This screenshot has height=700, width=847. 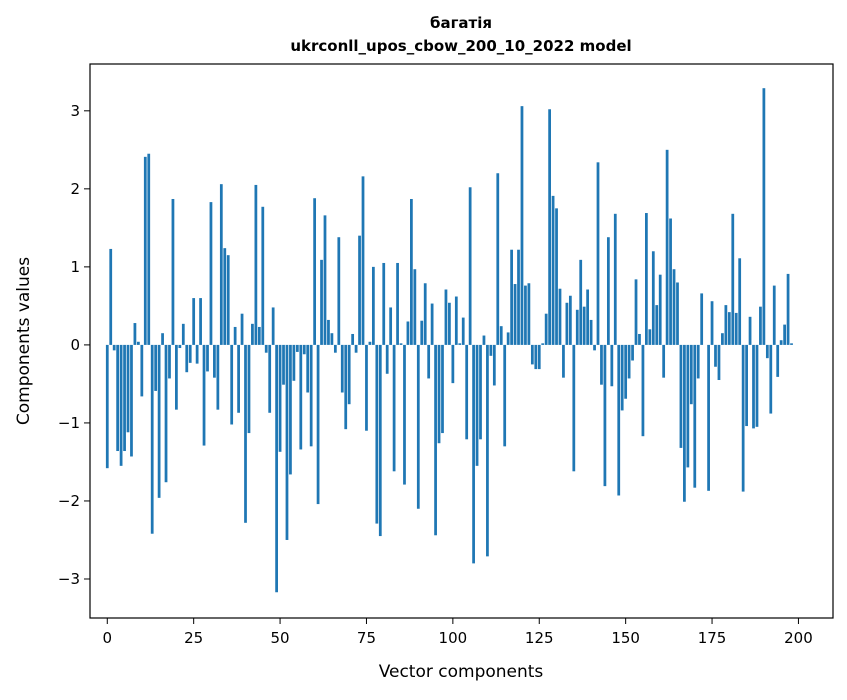 I want to click on x-tick-label: 175, so click(x=712, y=638).